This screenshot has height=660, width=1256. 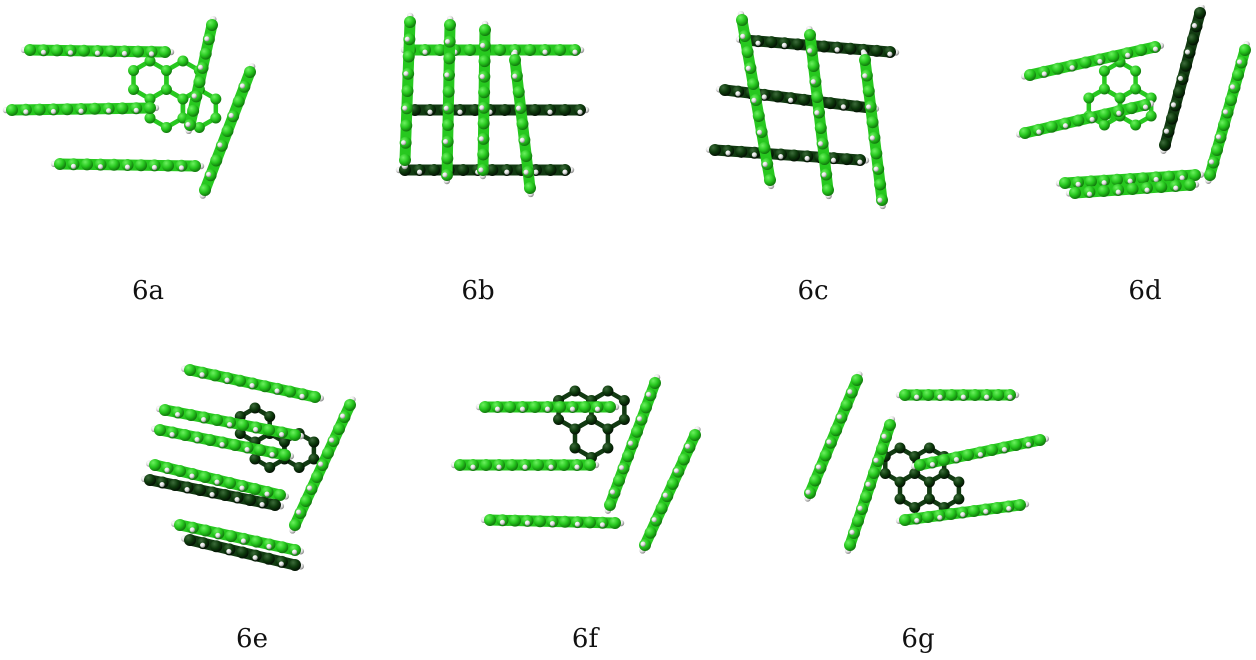 What do you see at coordinates (148, 291) in the screenshot?
I see `panel-label-6a: 6a` at bounding box center [148, 291].